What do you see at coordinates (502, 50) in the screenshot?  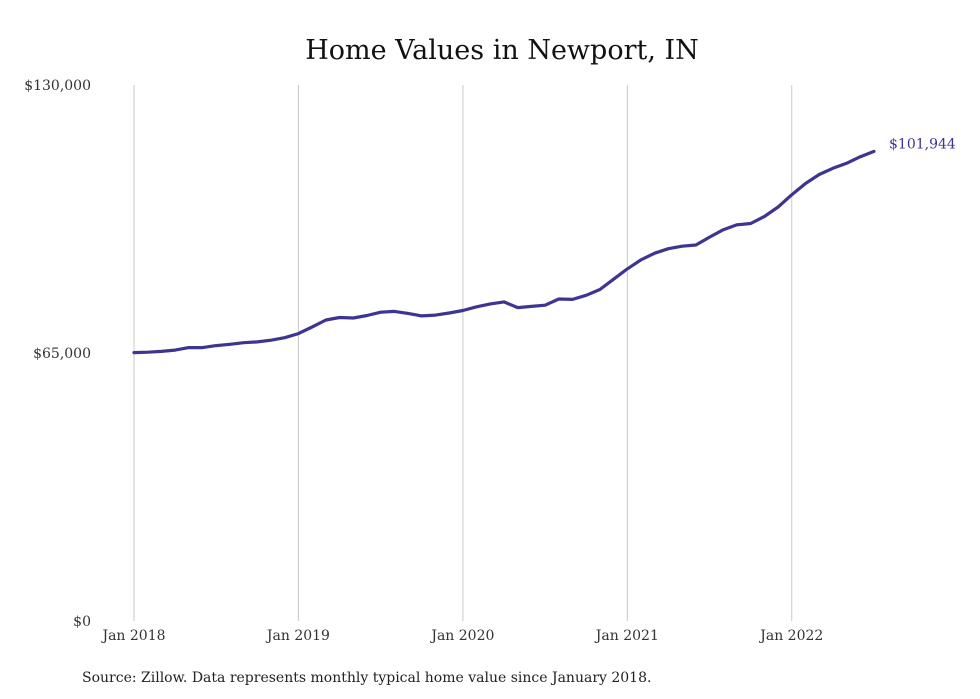 I see `chart-title: Home Values in Newport, IN` at bounding box center [502, 50].